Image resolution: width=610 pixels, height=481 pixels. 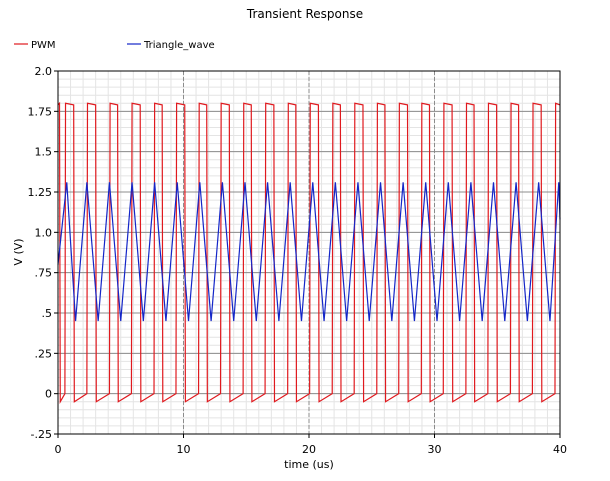 What do you see at coordinates (47, 313) in the screenshot?
I see `y-tick-label: .5` at bounding box center [47, 313].